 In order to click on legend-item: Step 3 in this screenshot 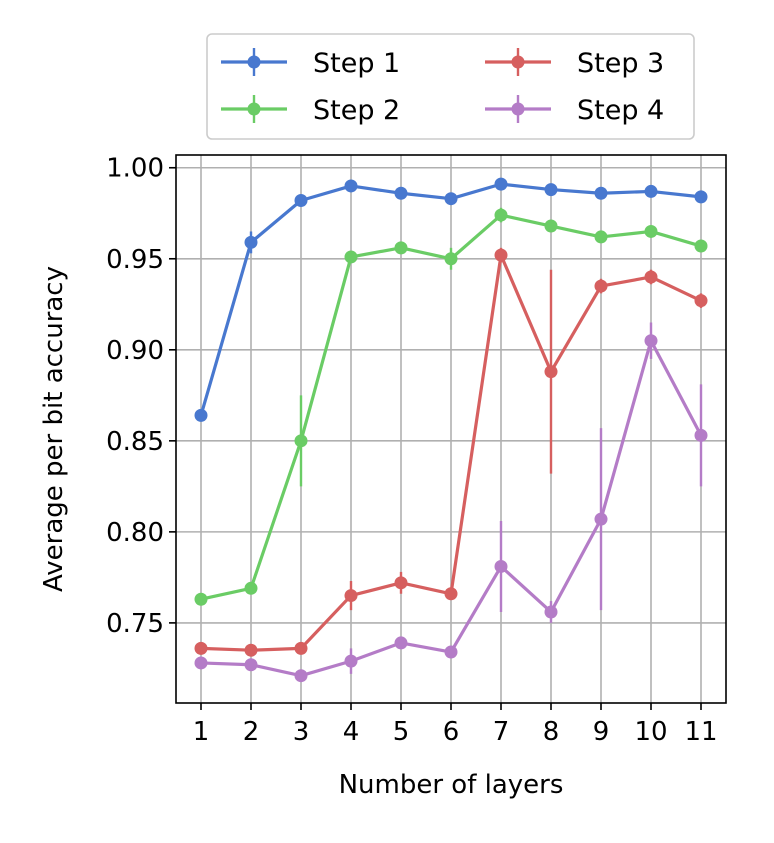, I will do `click(574, 63)`.